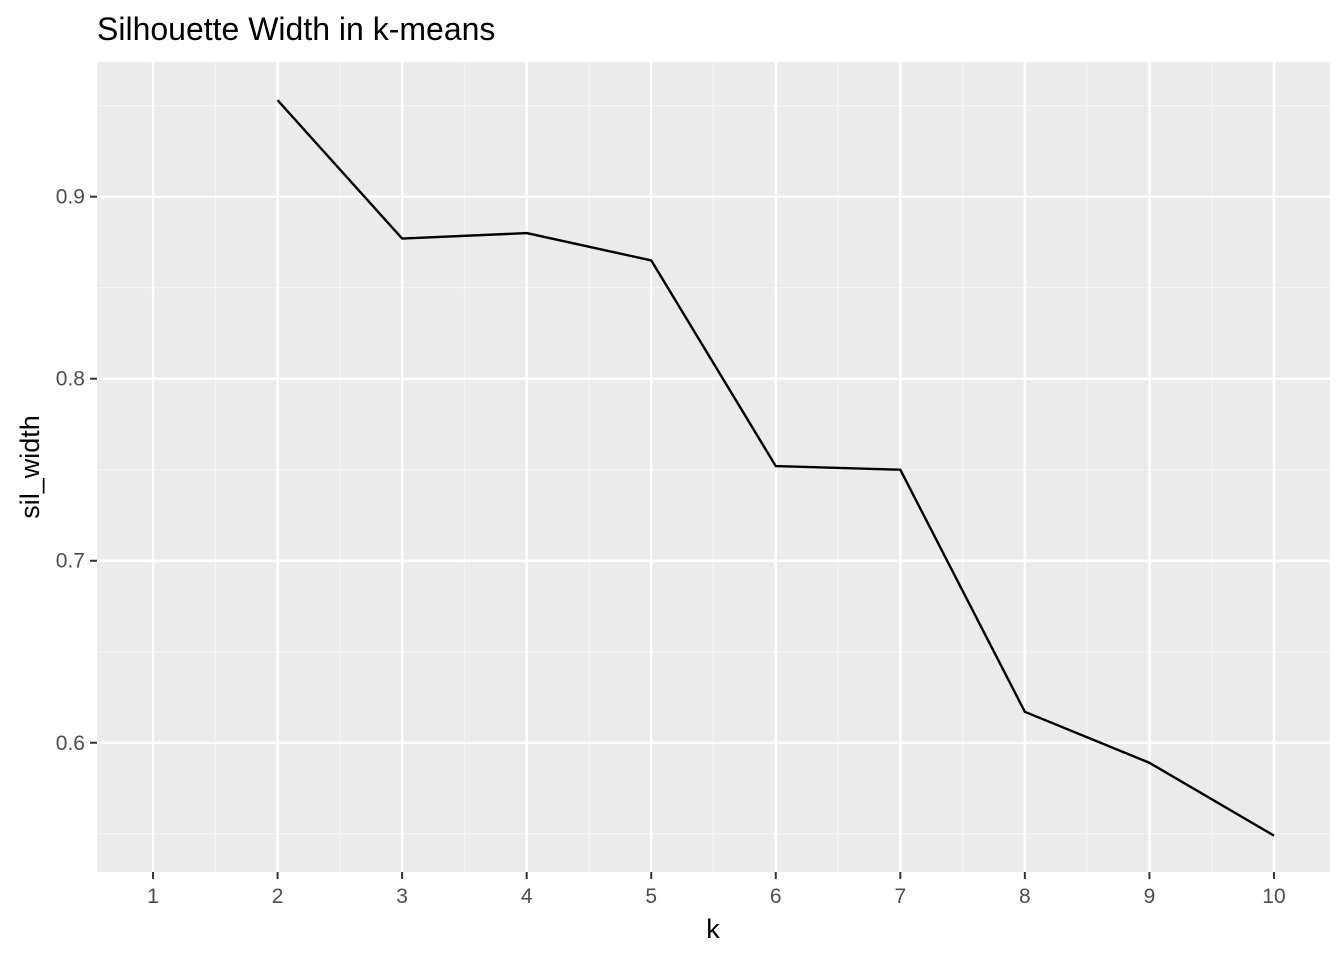 The image size is (1344, 960). What do you see at coordinates (30, 467) in the screenshot?
I see `y-axis-title: sil_width` at bounding box center [30, 467].